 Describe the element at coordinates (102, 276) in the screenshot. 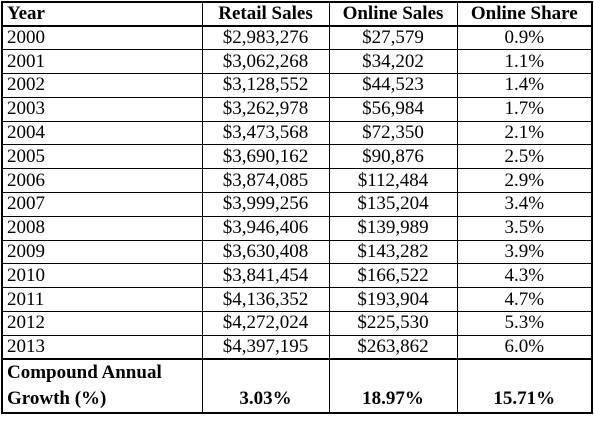

I see `year-cell: 2010` at that location.